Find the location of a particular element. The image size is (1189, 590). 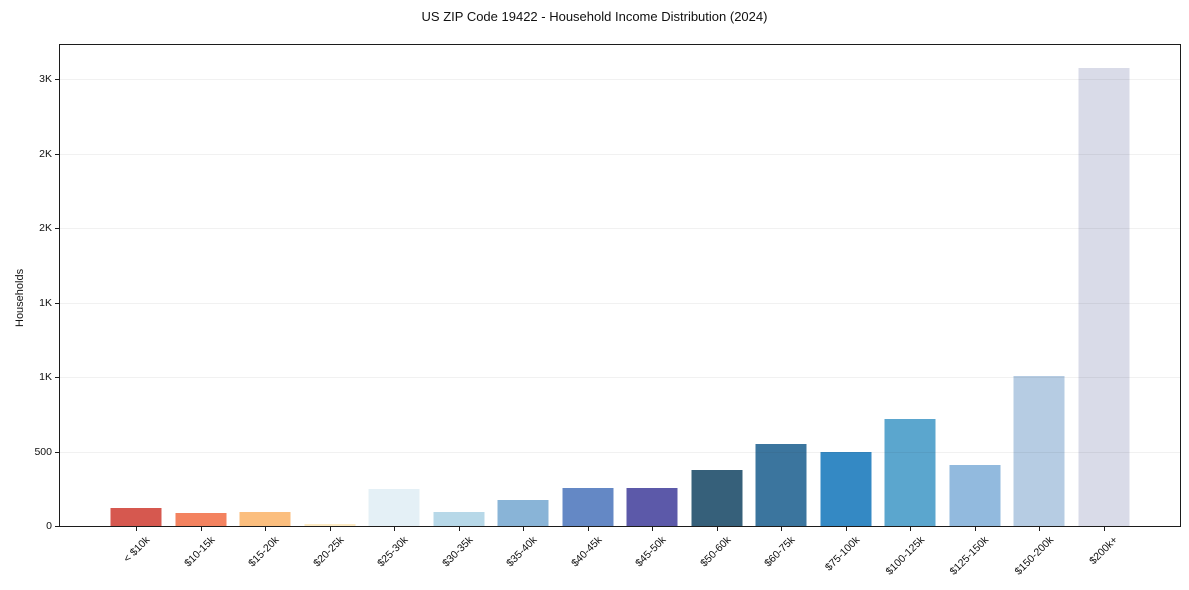

bar-10-15k is located at coordinates (201, 519).